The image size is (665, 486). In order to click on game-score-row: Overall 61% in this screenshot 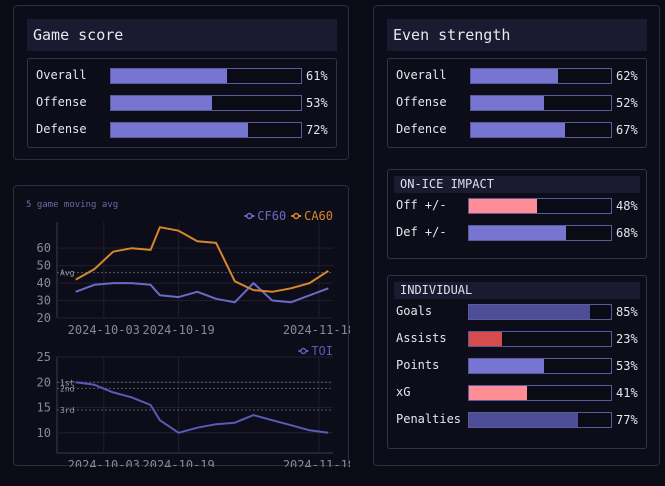, I will do `click(189, 76)`.